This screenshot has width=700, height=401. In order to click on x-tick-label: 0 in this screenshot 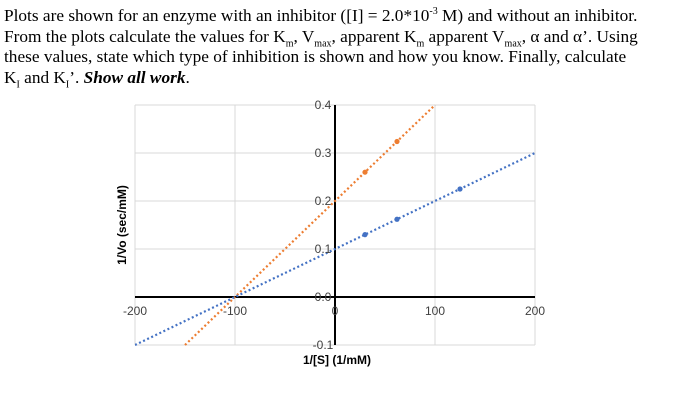, I will do `click(335, 311)`.